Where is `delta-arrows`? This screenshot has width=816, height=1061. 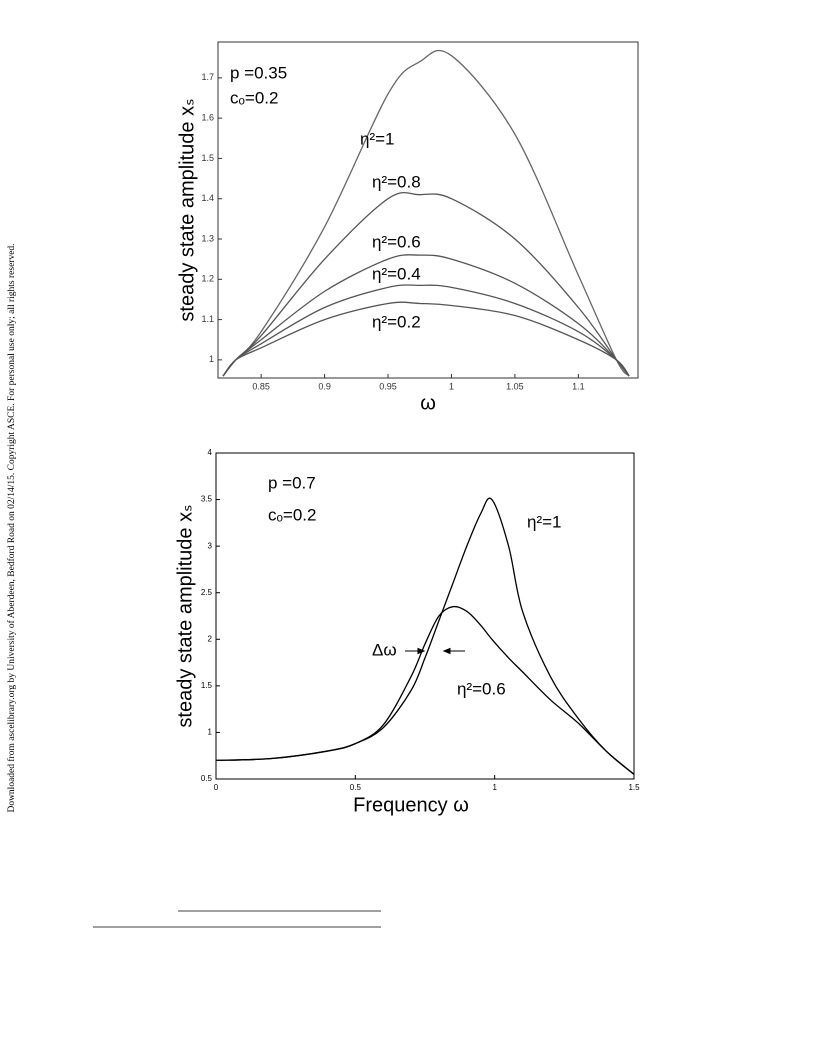
delta-arrows is located at coordinates (435, 651).